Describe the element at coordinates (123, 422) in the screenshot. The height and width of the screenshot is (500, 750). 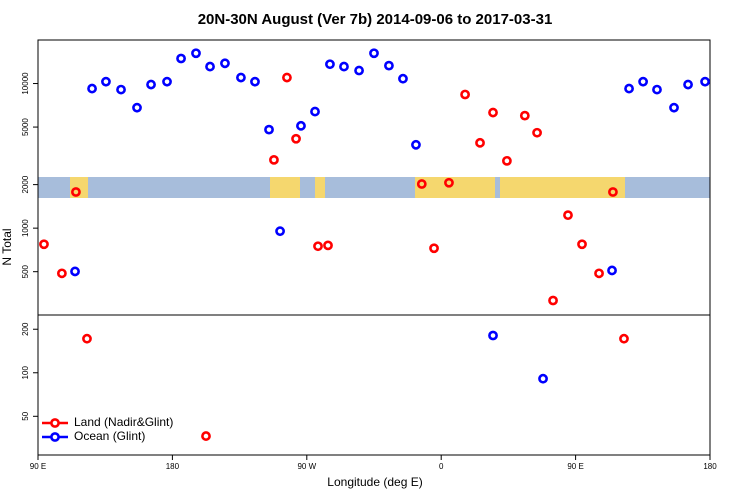
I see `legend-label: Land (Nadir&Glint)` at that location.